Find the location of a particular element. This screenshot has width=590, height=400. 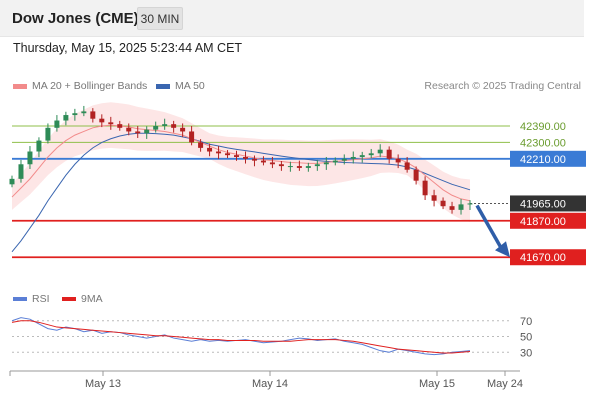

current-price-tag is located at coordinates (548, 203).